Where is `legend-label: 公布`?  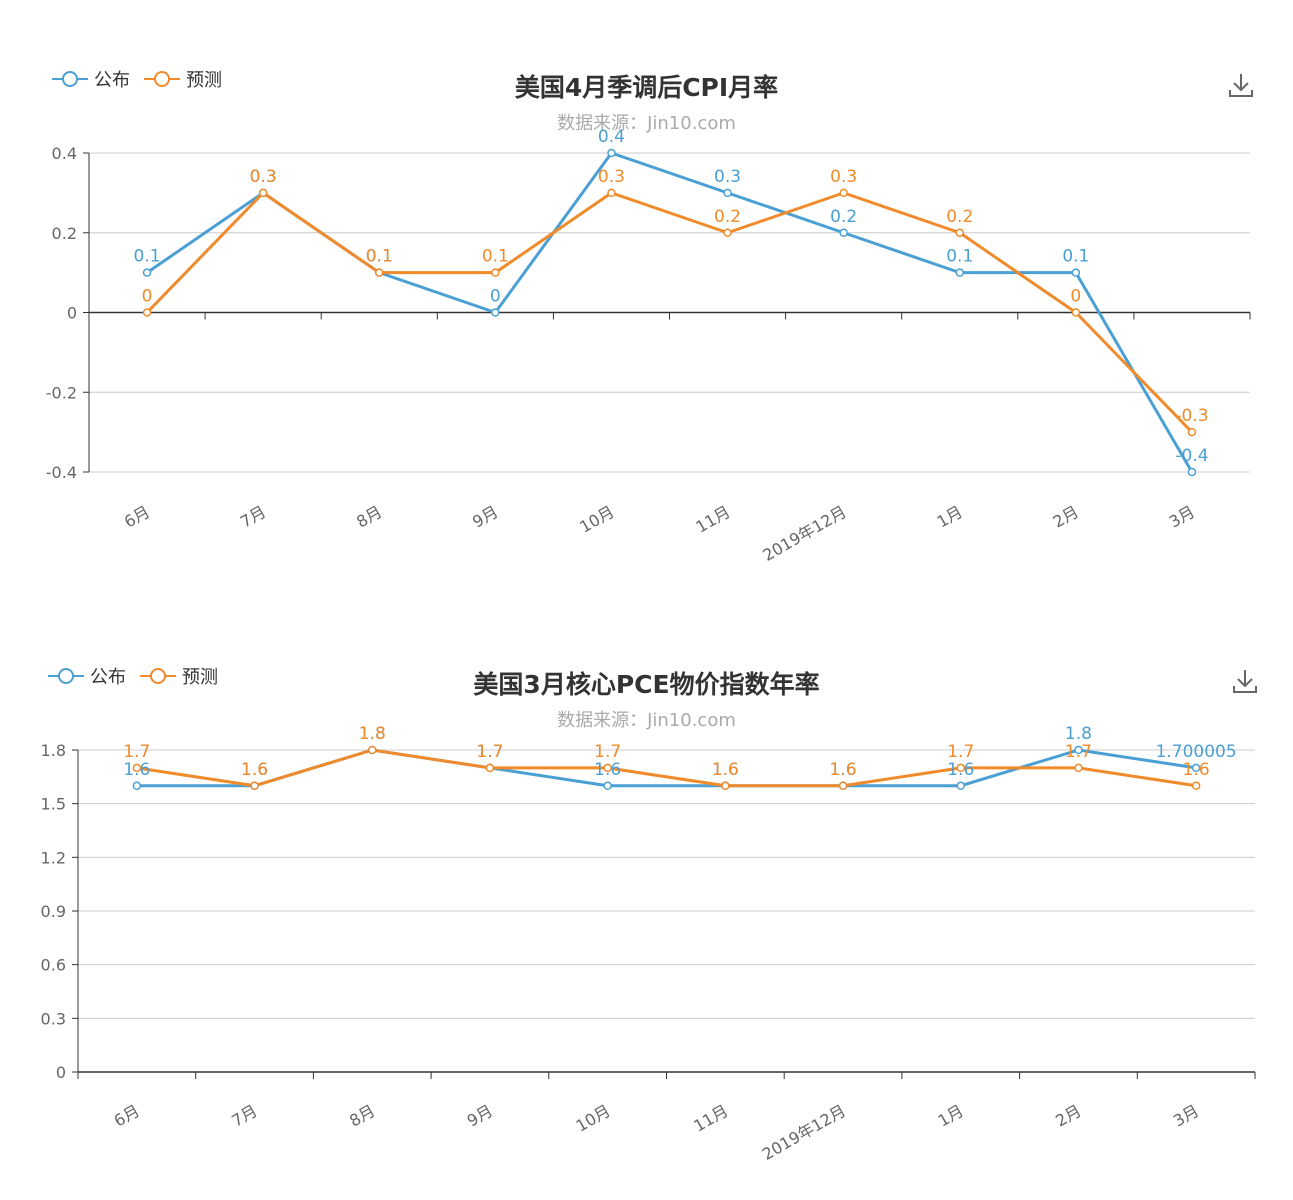
legend-label: 公布 is located at coordinates (112, 80).